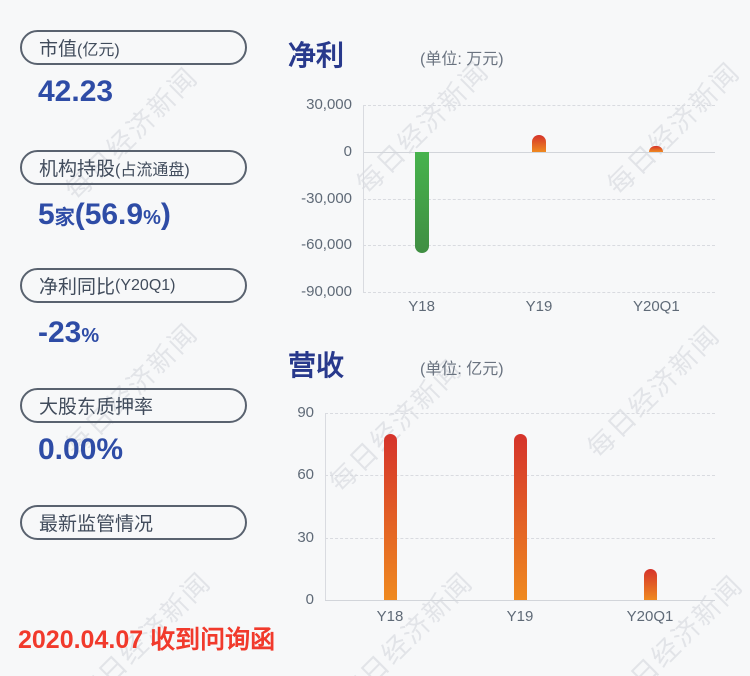 This screenshot has height=676, width=750. I want to click on stat-value-1: 5 家(56.9%), so click(104, 215).